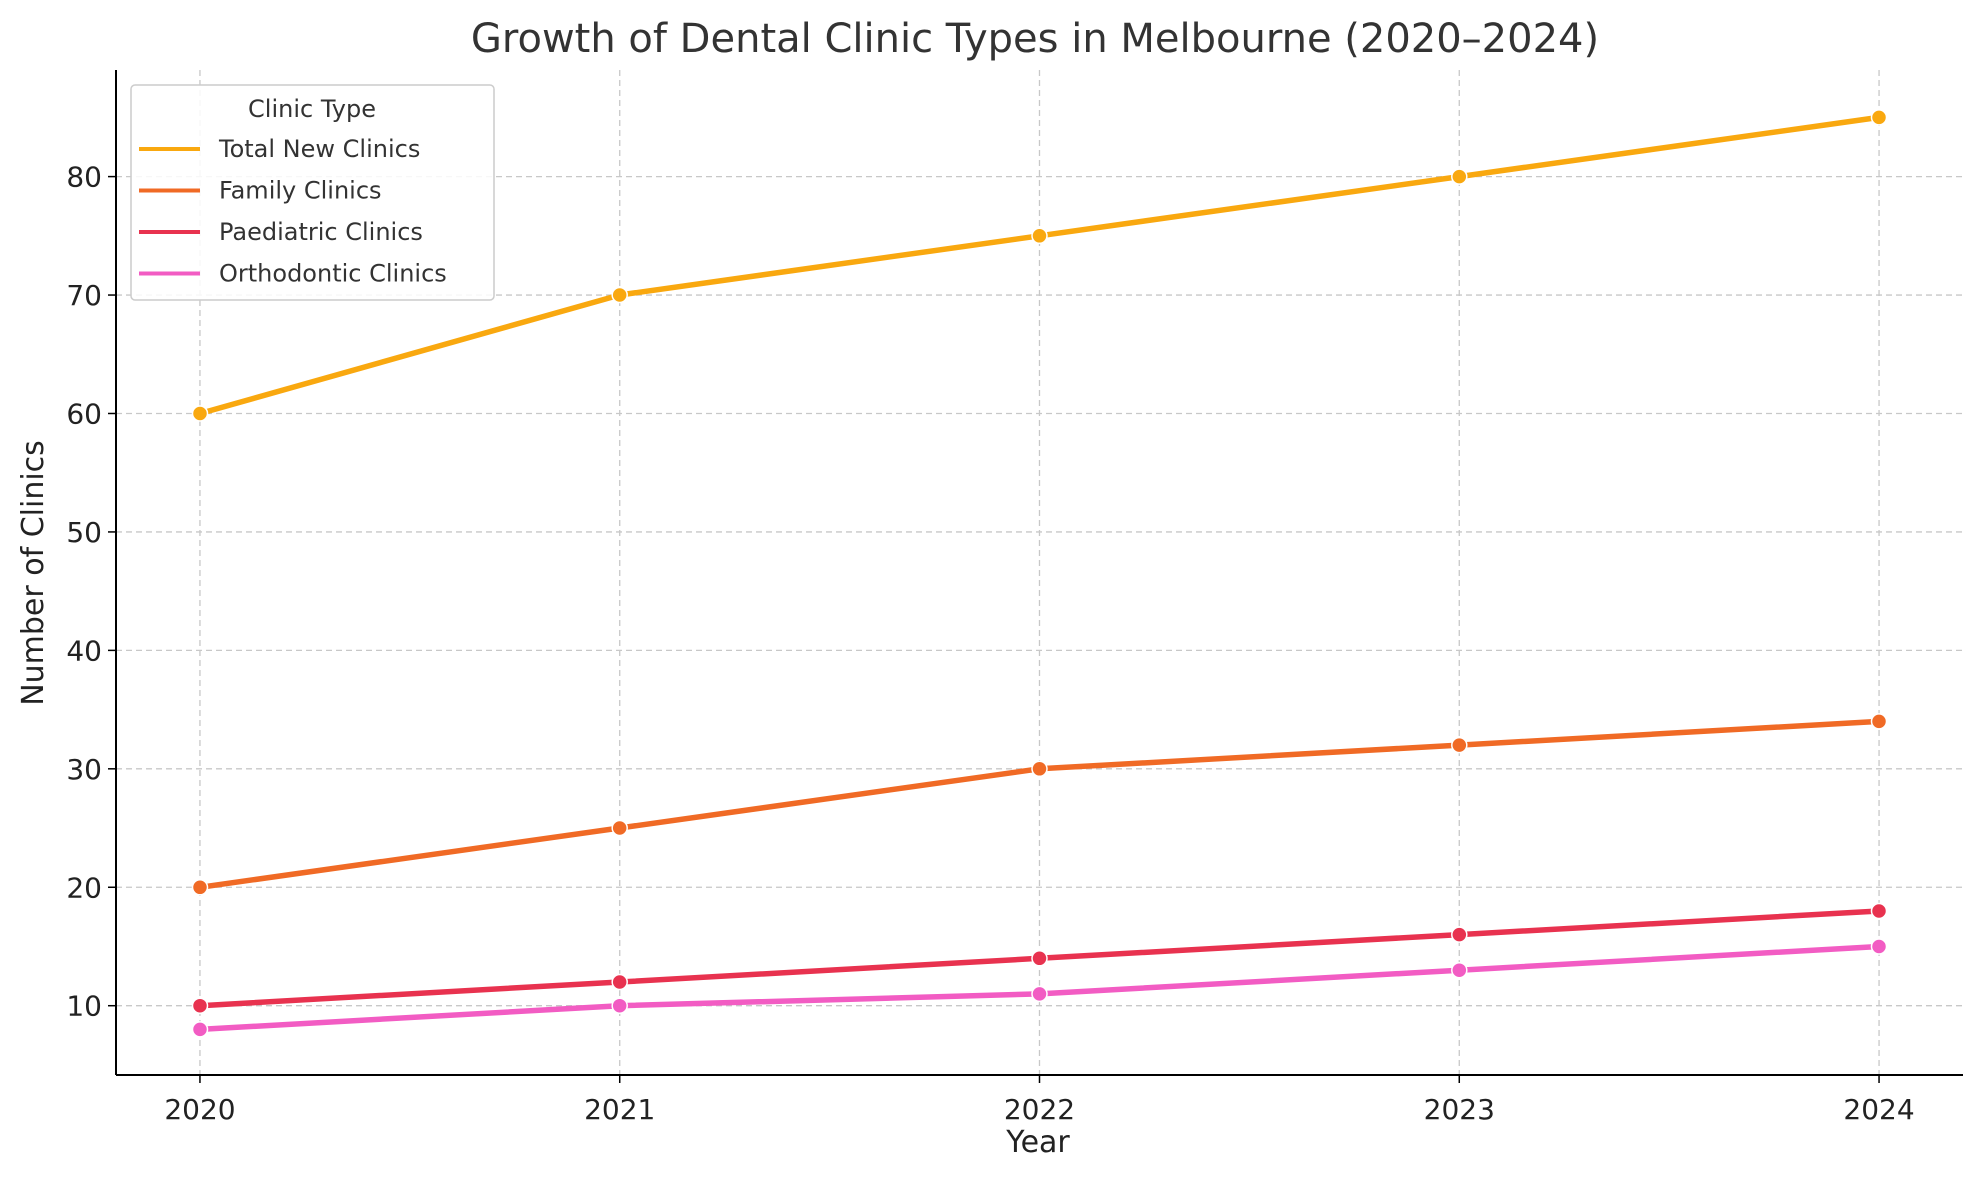 This screenshot has width=1979, height=1180. What do you see at coordinates (33, 573) in the screenshot?
I see `y-axis-label: Number of Clinics` at bounding box center [33, 573].